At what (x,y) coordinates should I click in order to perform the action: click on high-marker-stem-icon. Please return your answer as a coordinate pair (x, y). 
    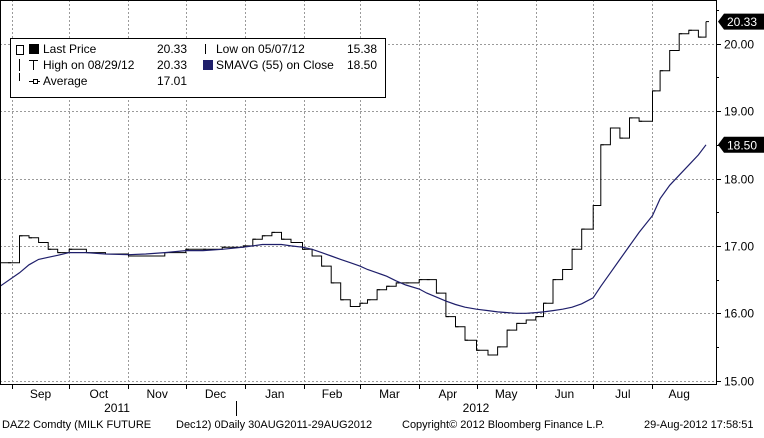
    Looking at the image, I should click on (33, 65).